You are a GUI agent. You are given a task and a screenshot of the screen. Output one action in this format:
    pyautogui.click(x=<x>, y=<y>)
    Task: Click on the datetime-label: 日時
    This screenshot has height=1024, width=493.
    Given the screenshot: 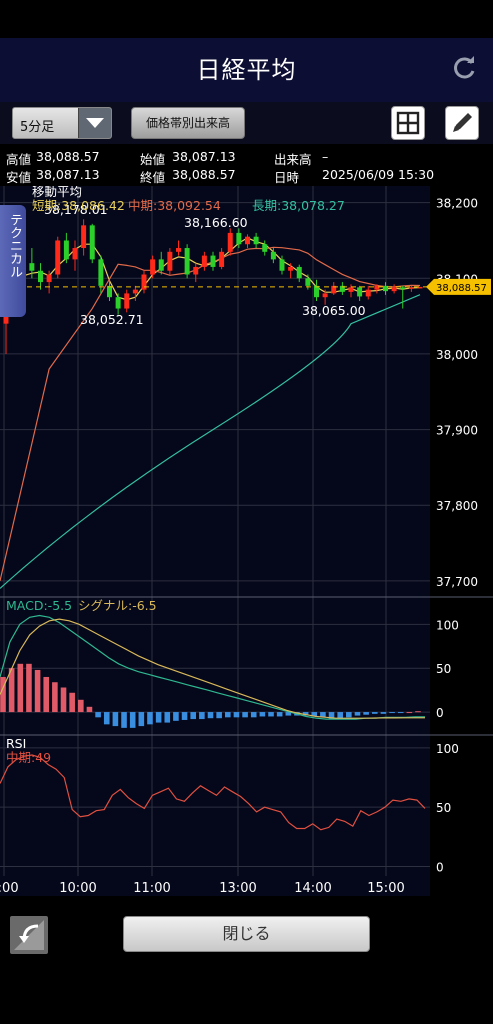 What is the action you would take?
    pyautogui.click(x=287, y=177)
    